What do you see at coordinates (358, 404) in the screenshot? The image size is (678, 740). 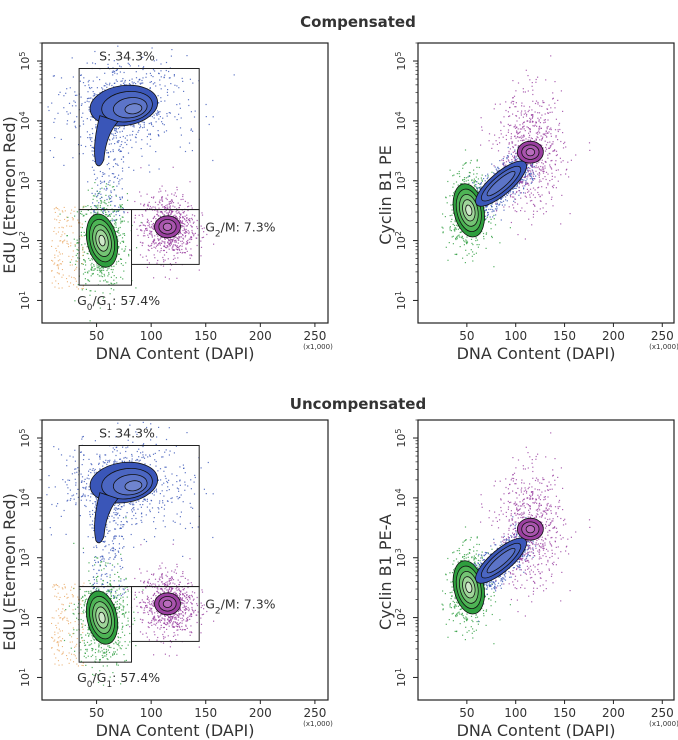 I see `section-title-uncompensated: Uncompensated` at bounding box center [358, 404].